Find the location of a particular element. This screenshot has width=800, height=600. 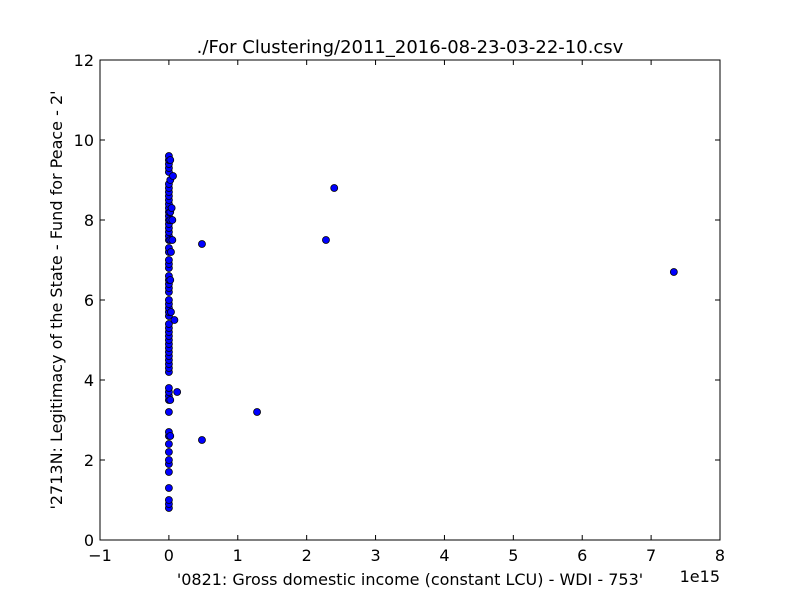

x-tick-label: −1 is located at coordinates (100, 555).